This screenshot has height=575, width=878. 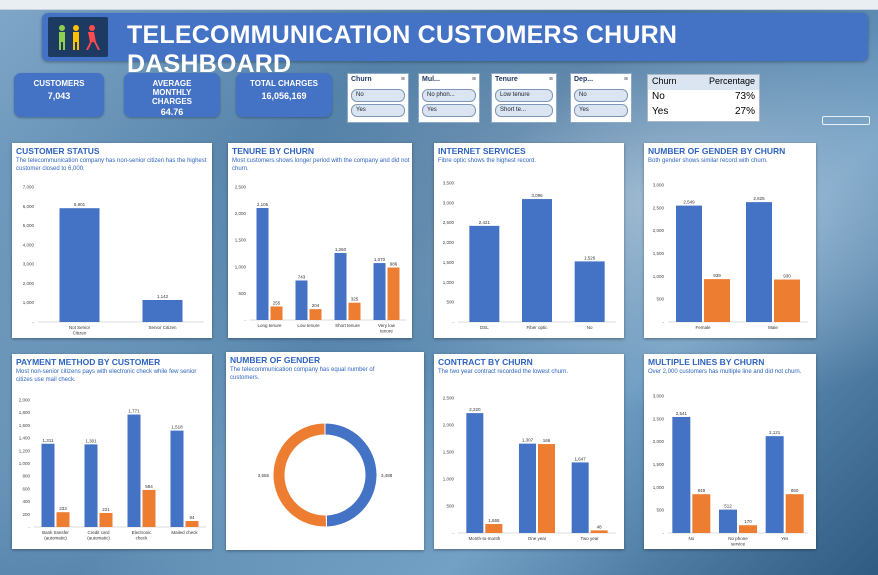 What do you see at coordinates (106, 509) in the screenshot?
I see `data-label: 221` at bounding box center [106, 509].